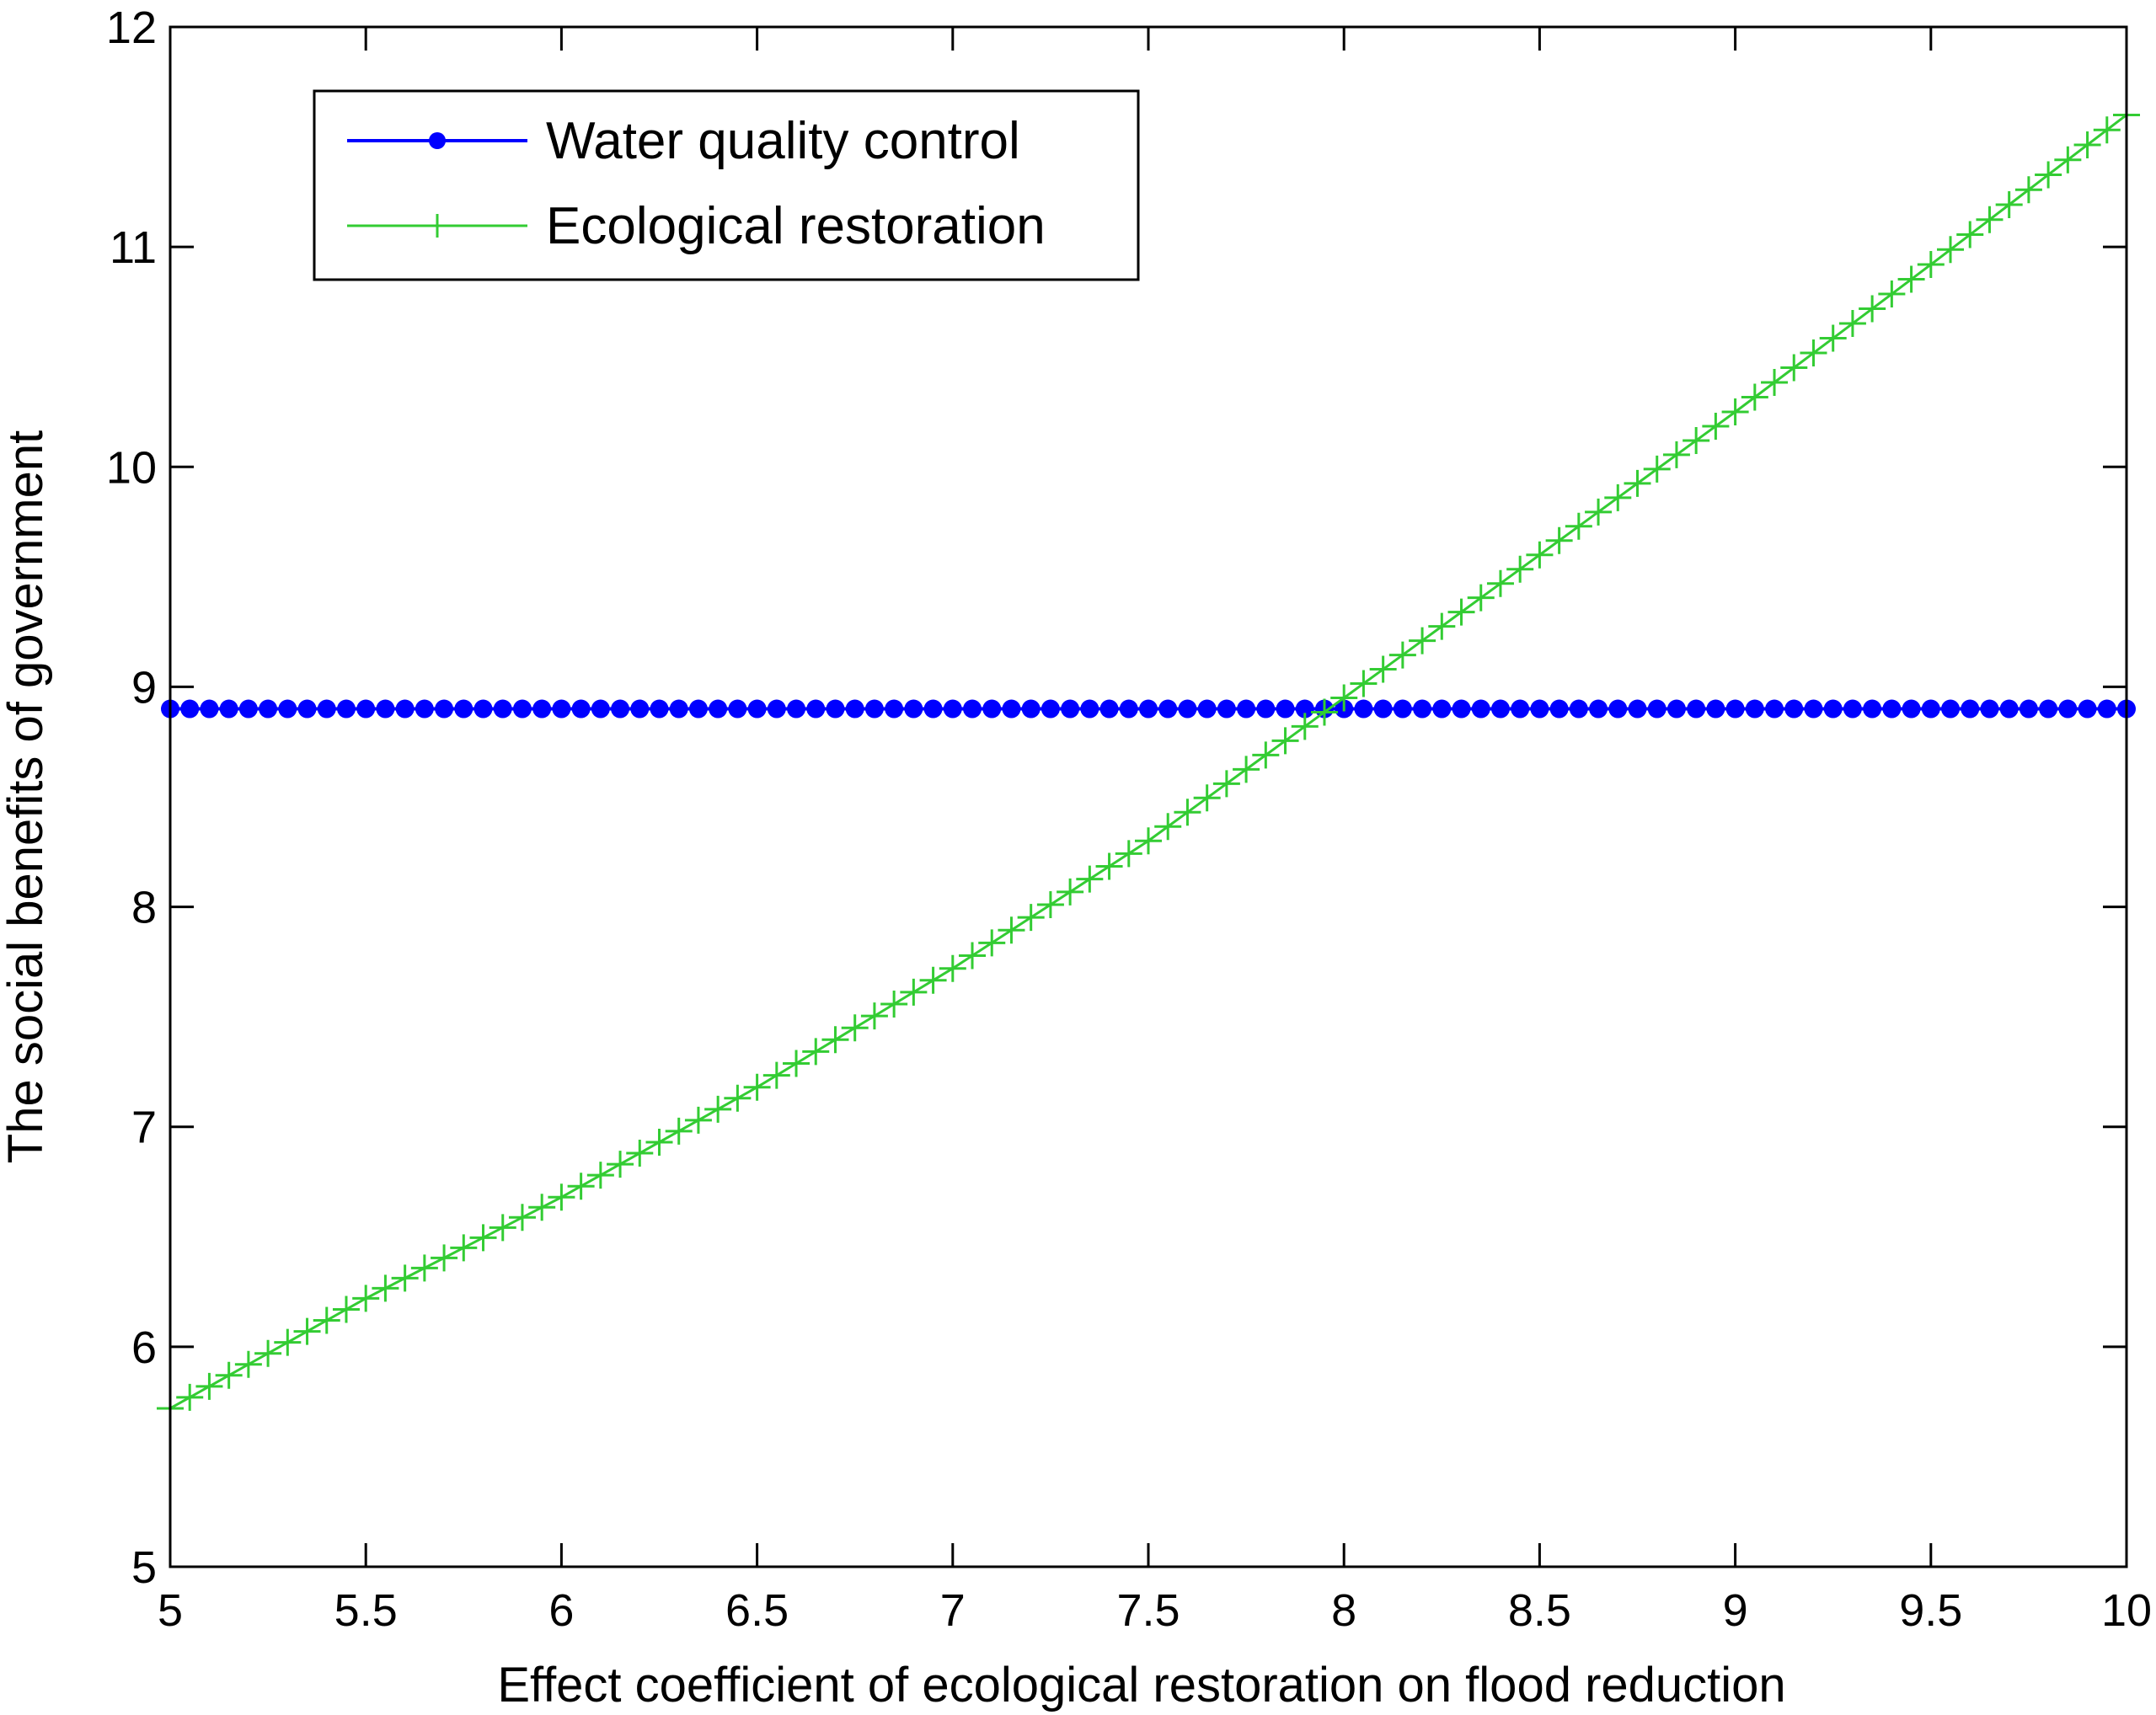  I want to click on x-tick-label: 5.5, so click(366, 1611).